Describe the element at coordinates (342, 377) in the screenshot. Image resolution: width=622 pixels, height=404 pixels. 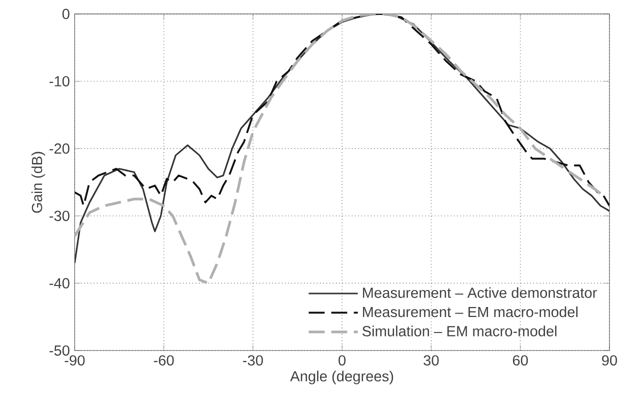
I see `x-axis-title: Angle (degrees)` at that location.